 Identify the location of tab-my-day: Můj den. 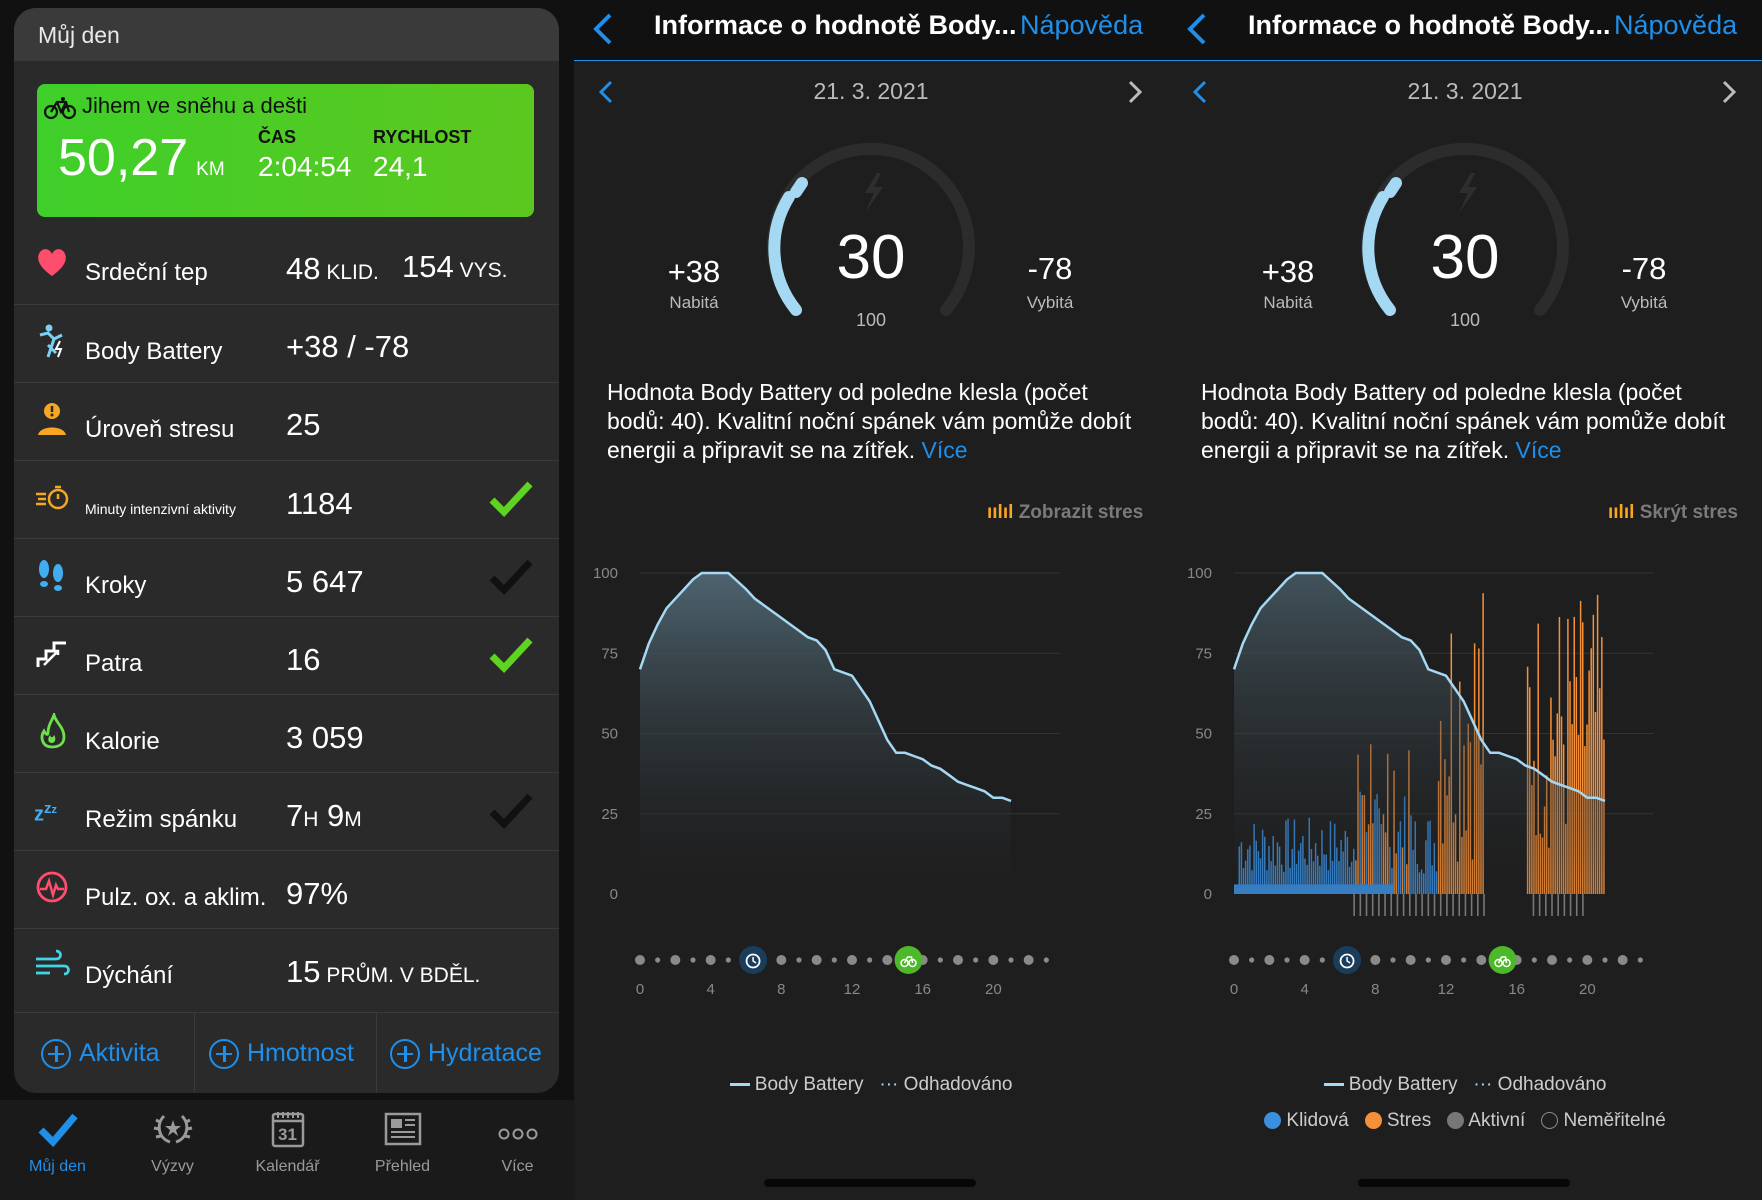
(57, 1150).